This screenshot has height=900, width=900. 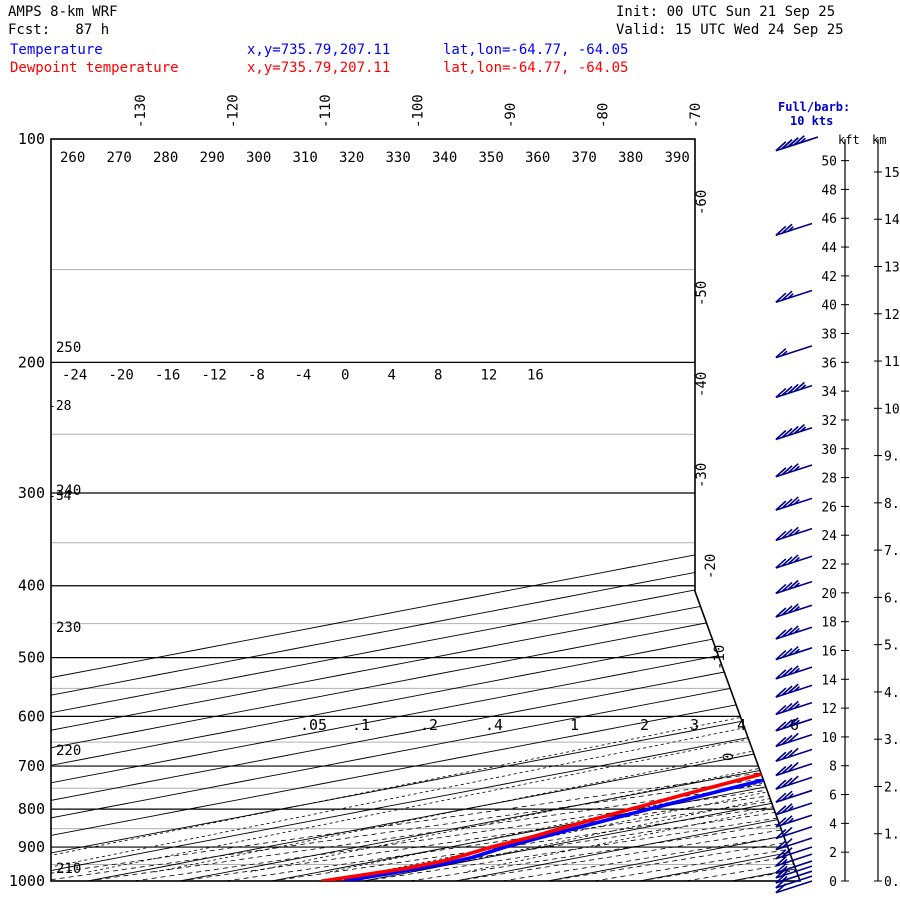 I want to click on km-tick-label: 13., so click(x=892, y=268).